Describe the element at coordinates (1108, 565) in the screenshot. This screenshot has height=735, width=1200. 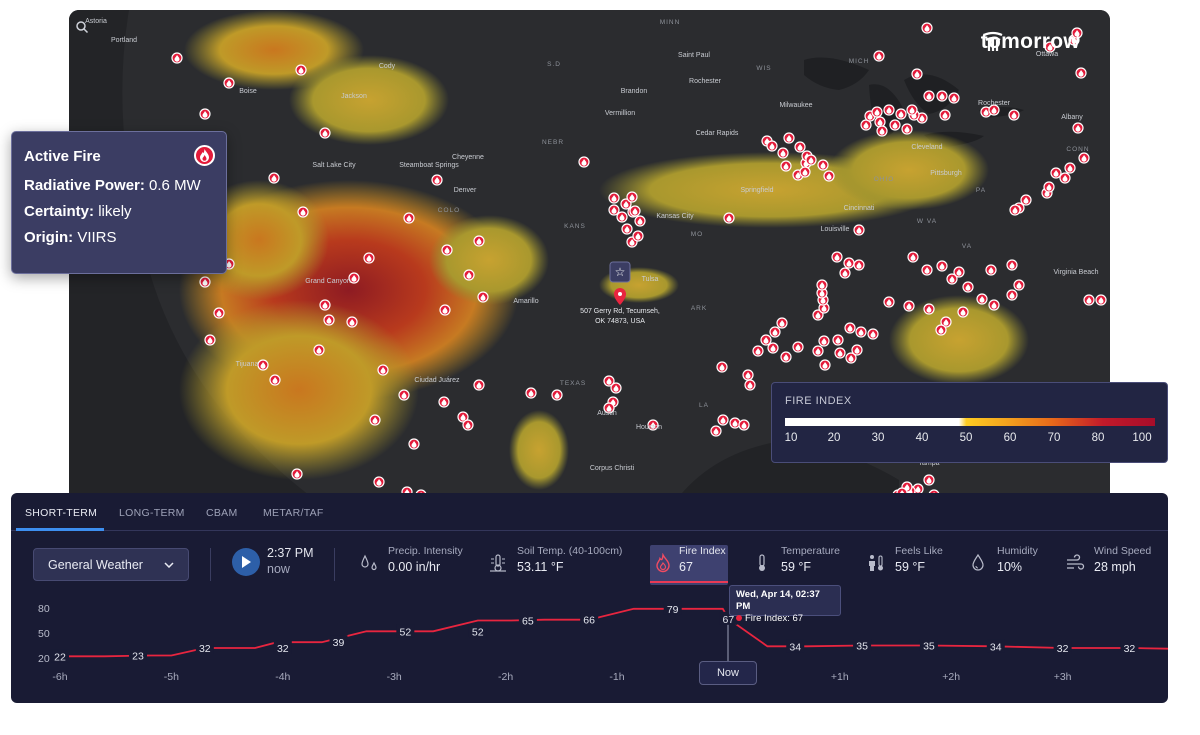
I see `metric-wind-speed: Wind Speed 28 mph` at that location.